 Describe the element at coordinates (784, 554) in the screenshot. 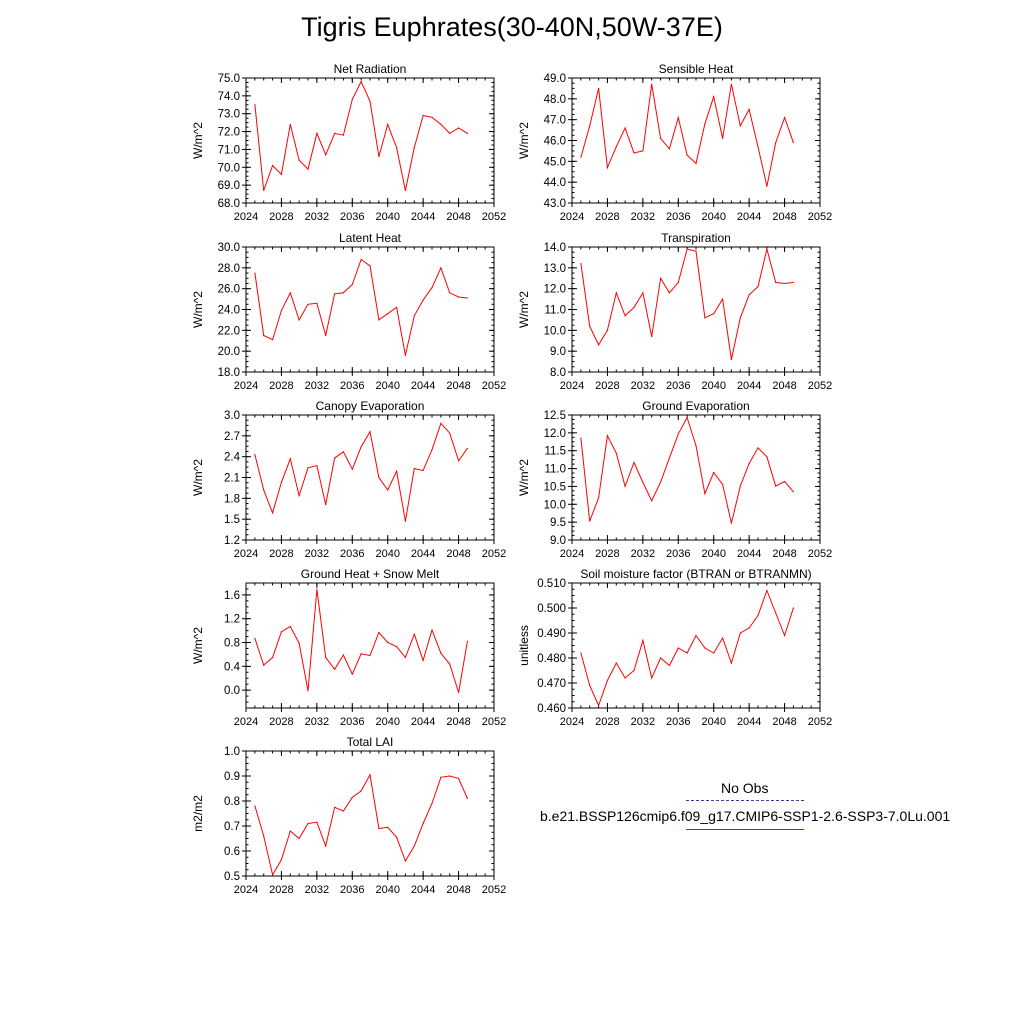

I see `x-tick-label: 2048` at that location.